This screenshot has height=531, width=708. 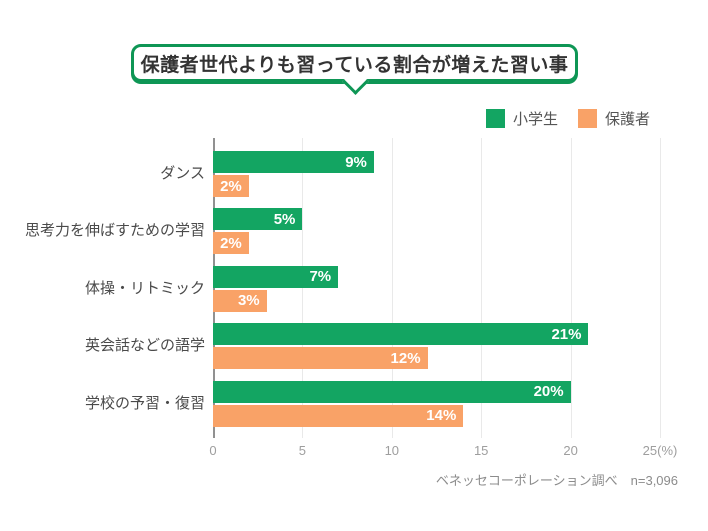 What do you see at coordinates (536, 119) in the screenshot?
I see `legend-label-students: 小学生` at bounding box center [536, 119].